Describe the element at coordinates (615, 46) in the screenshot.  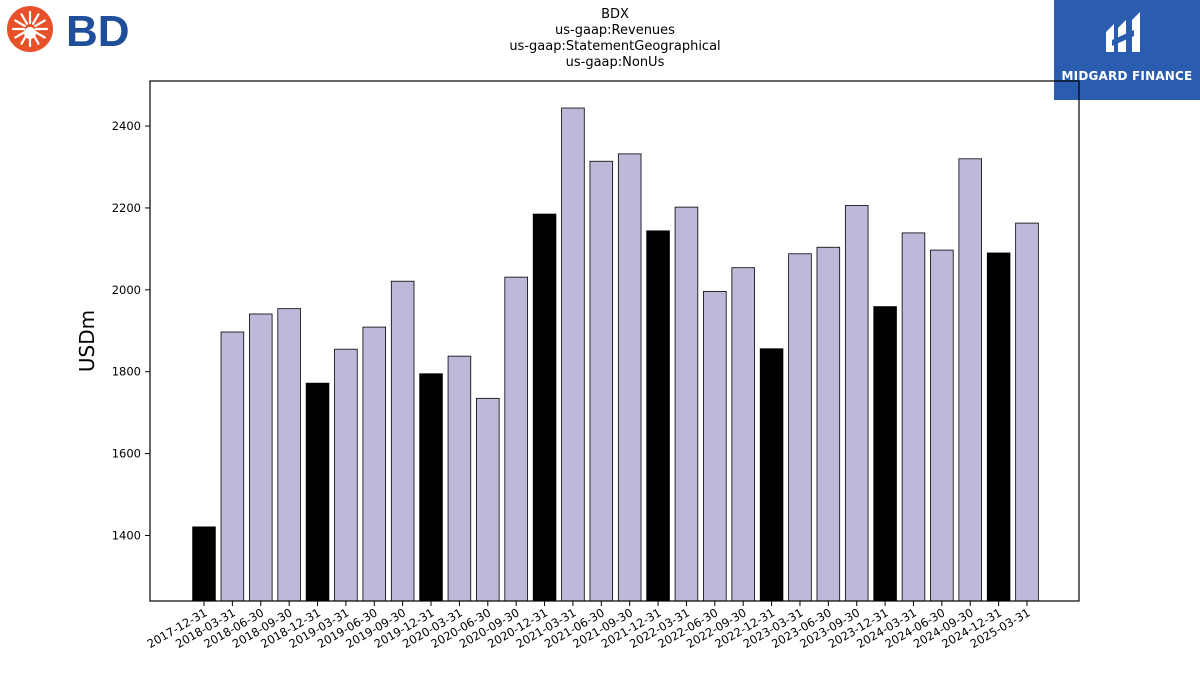
I see `title-line-3: us-gaap:StatementGeographical` at that location.